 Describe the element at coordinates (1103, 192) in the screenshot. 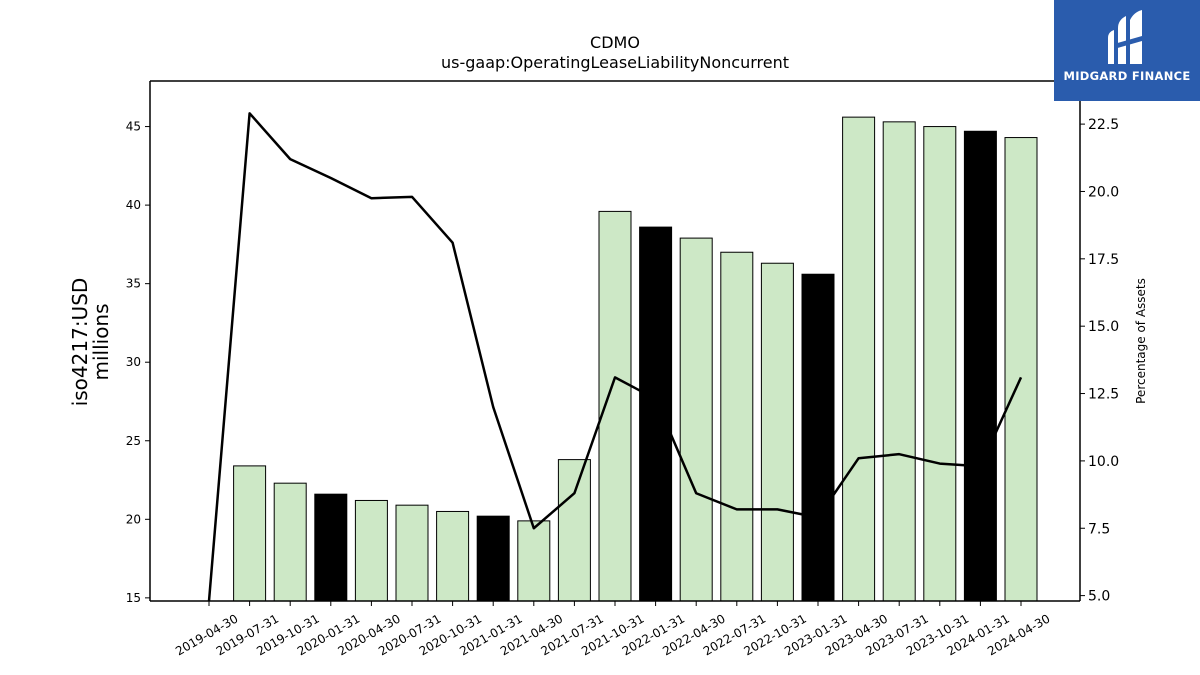

I see `y2-tick-label: 20.0` at that location.